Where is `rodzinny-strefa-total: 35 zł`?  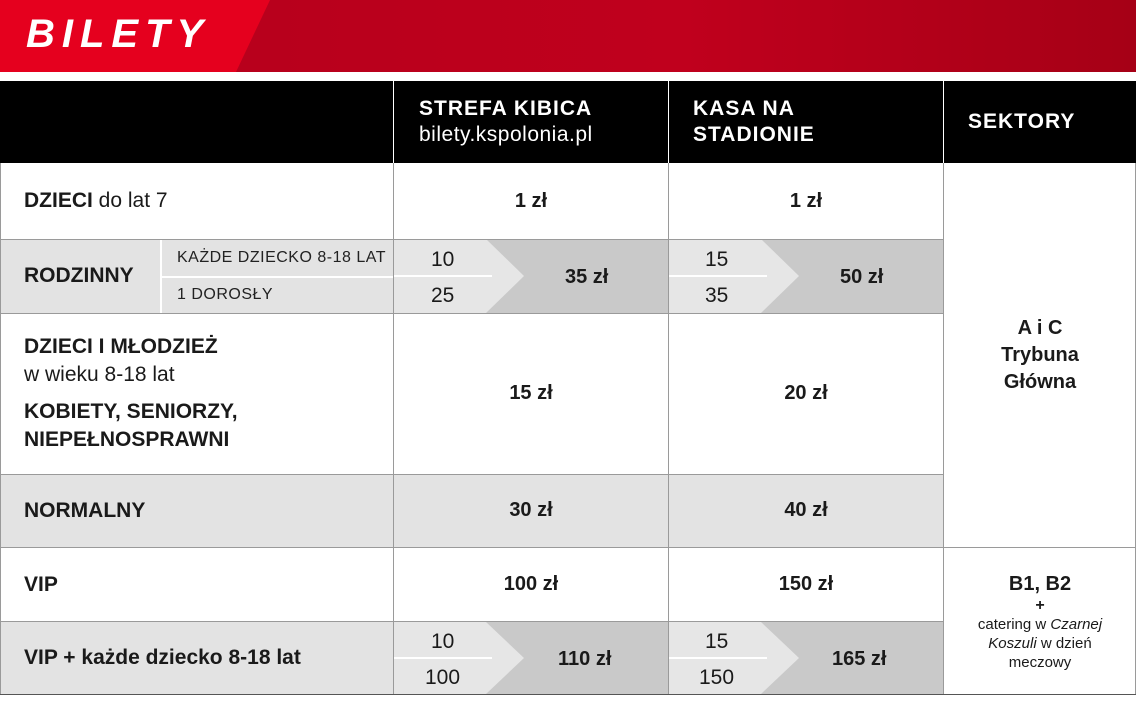 rodzinny-strefa-total: 35 zł is located at coordinates (587, 277).